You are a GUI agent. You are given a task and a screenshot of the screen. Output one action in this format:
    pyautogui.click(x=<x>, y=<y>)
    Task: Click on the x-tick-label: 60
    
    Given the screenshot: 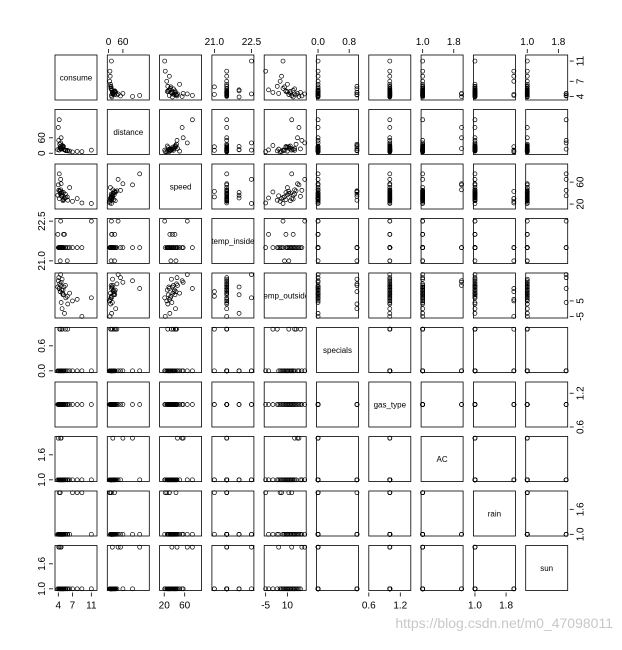 What is the action you would take?
    pyautogui.click(x=185, y=606)
    